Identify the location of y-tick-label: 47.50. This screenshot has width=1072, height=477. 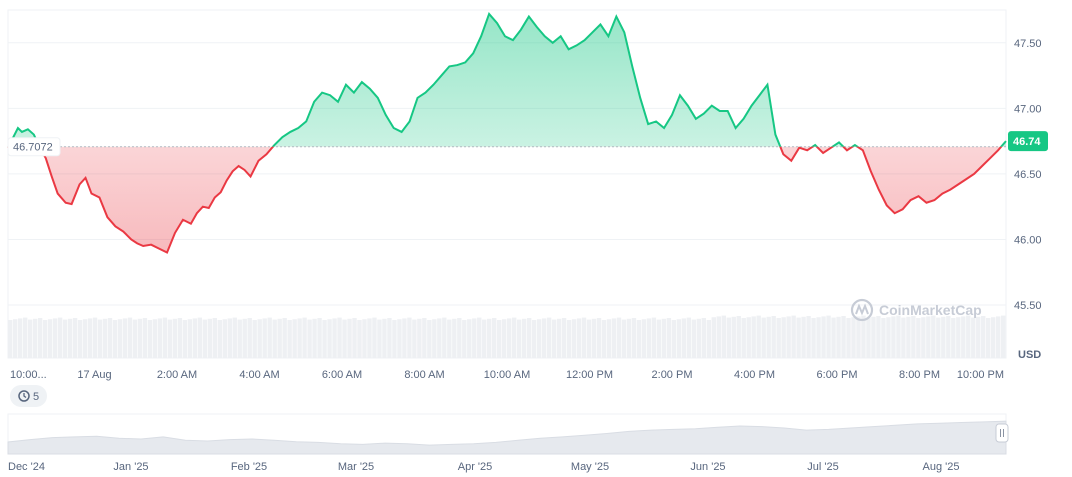
(1028, 44).